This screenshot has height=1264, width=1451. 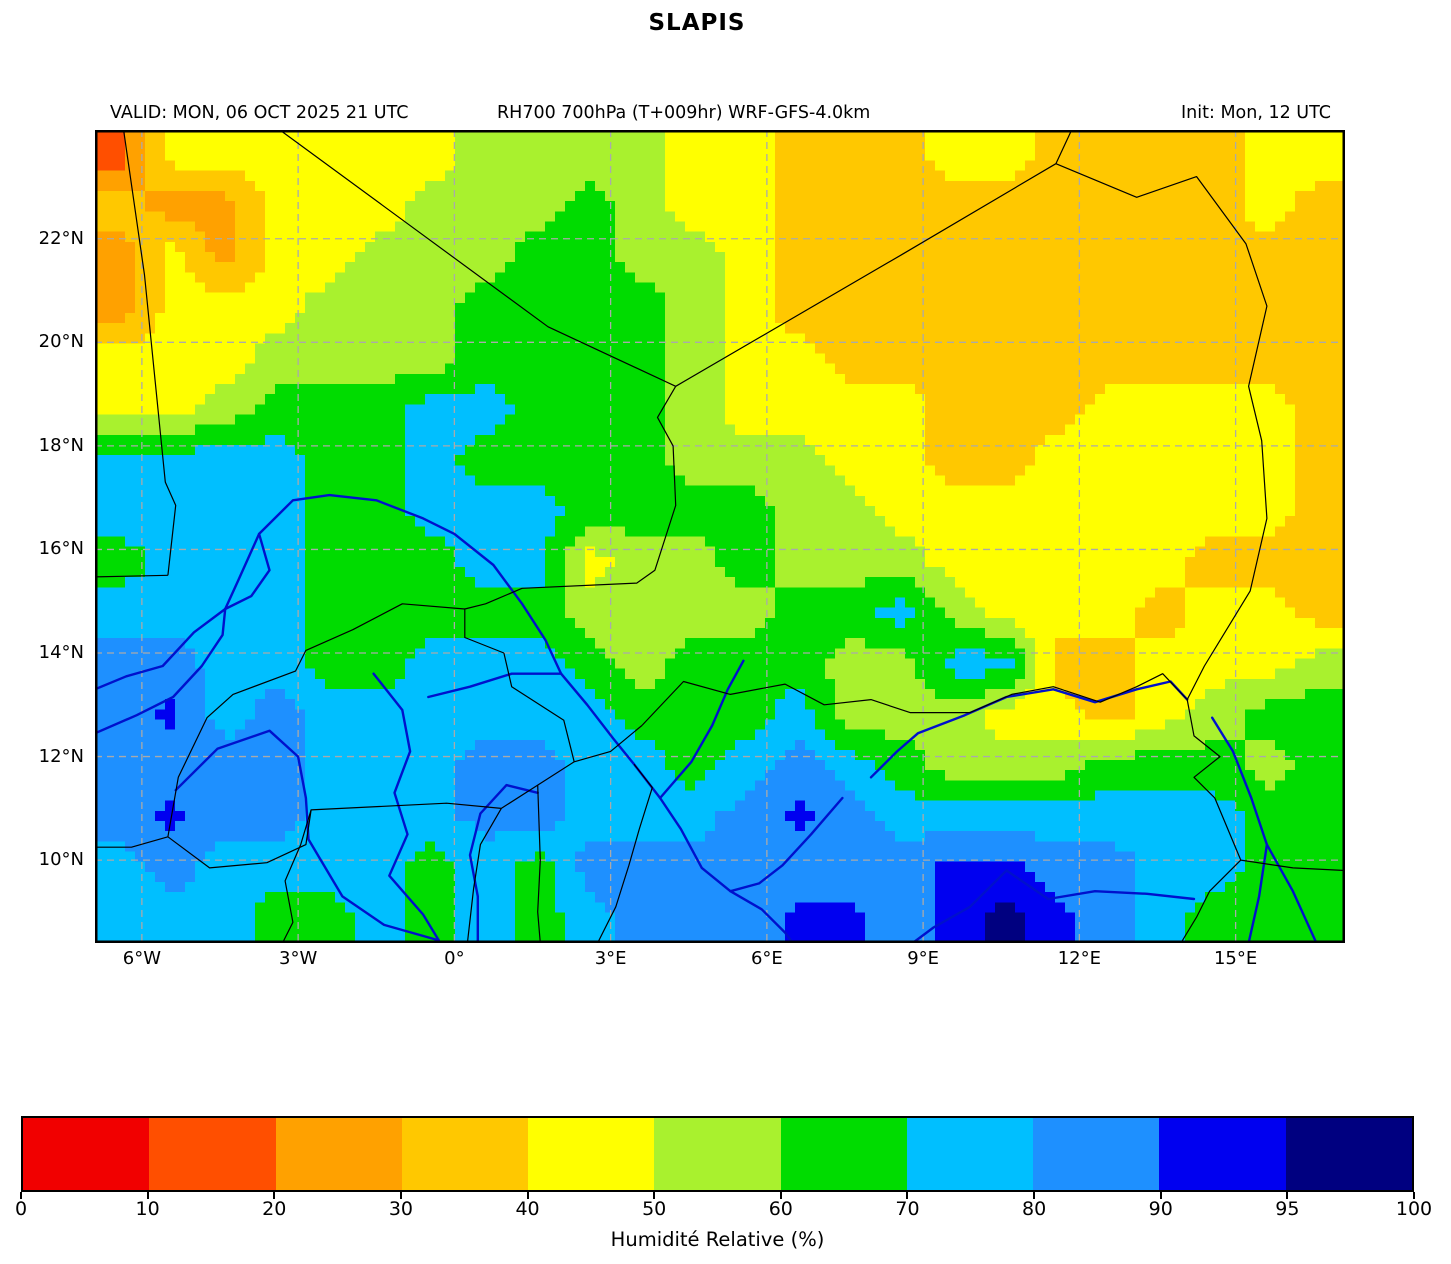 What do you see at coordinates (61, 342) in the screenshot?
I see `y-tick-label: 20°N` at bounding box center [61, 342].